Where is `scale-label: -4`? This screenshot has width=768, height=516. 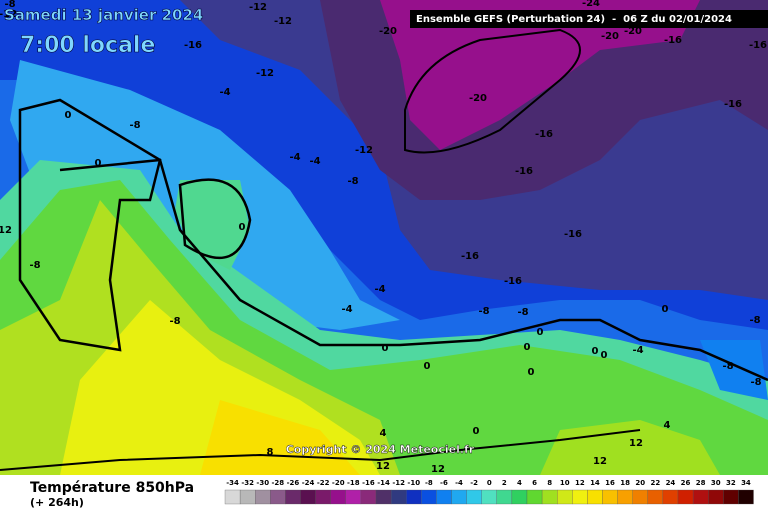
scale-label: -4 is located at coordinates (459, 483).